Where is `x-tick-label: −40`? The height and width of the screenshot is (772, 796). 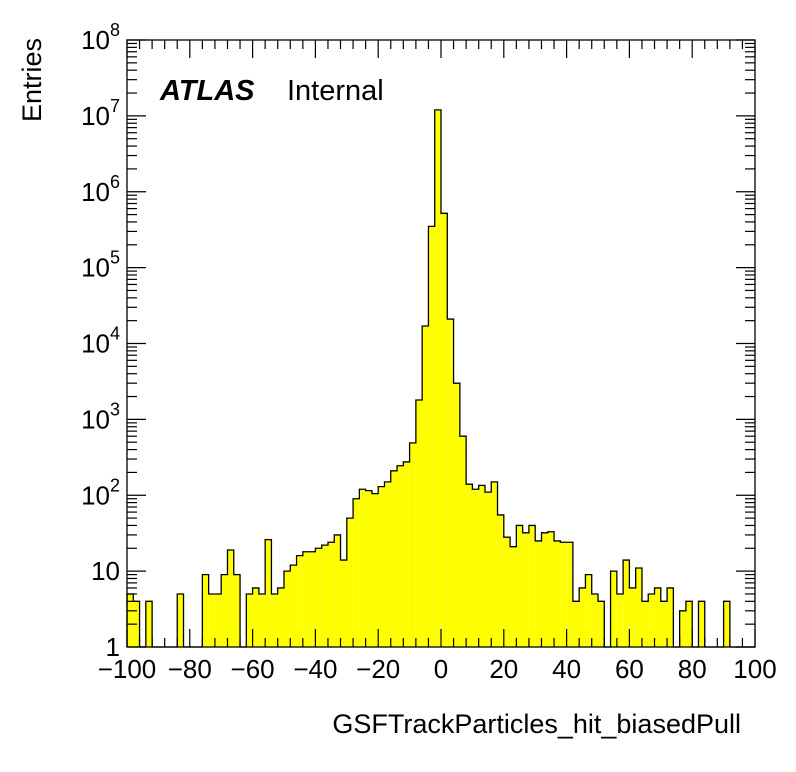 x-tick-label: −40 is located at coordinates (315, 669).